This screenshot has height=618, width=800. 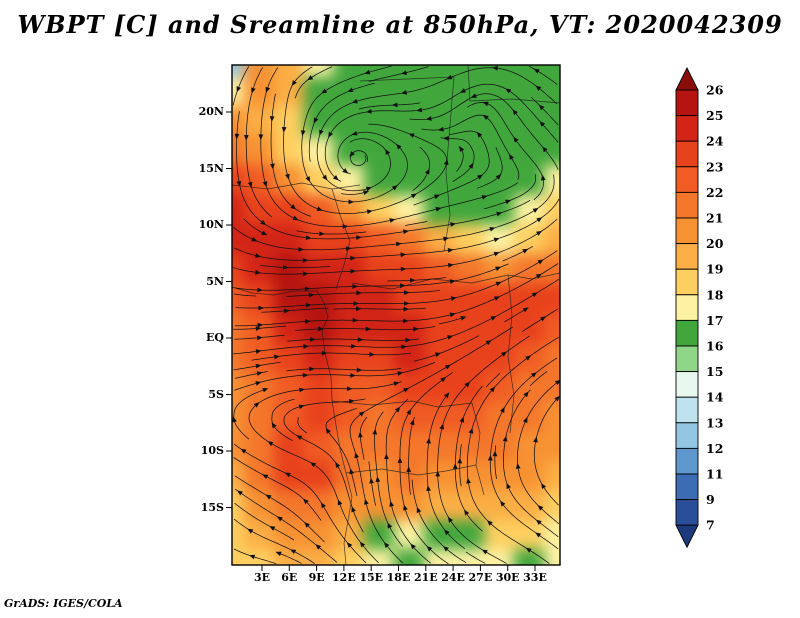 What do you see at coordinates (714, 422) in the screenshot?
I see `colorbar-label: 13` at bounding box center [714, 422].